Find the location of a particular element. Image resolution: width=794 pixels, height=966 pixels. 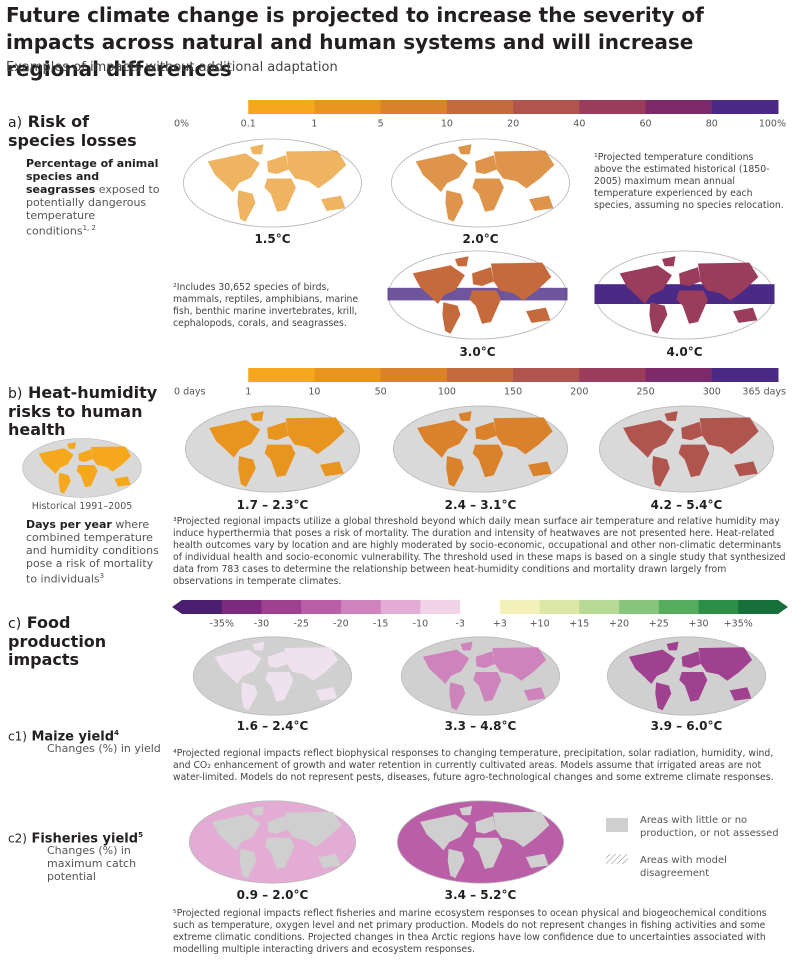

subsection-title: Maize yield is located at coordinates (73, 737).